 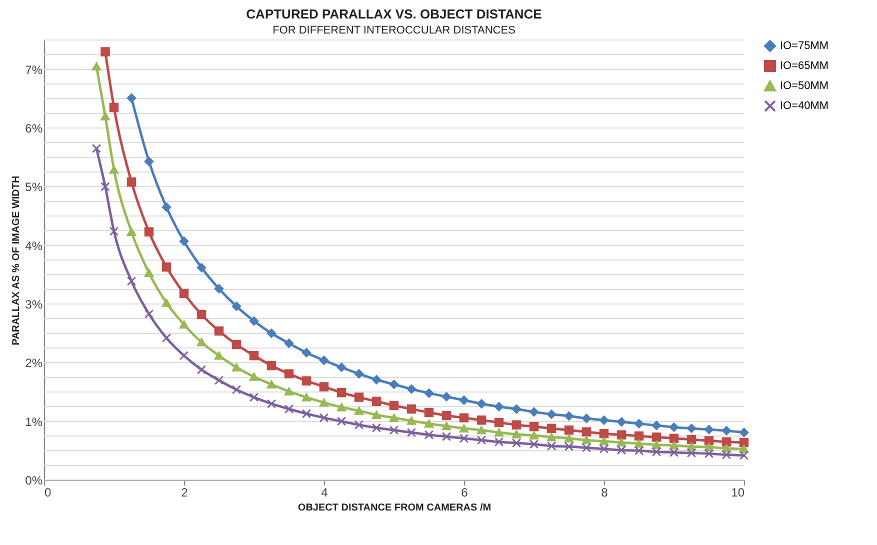 What do you see at coordinates (804, 106) in the screenshot?
I see `legend-label: IO=40MM` at bounding box center [804, 106].